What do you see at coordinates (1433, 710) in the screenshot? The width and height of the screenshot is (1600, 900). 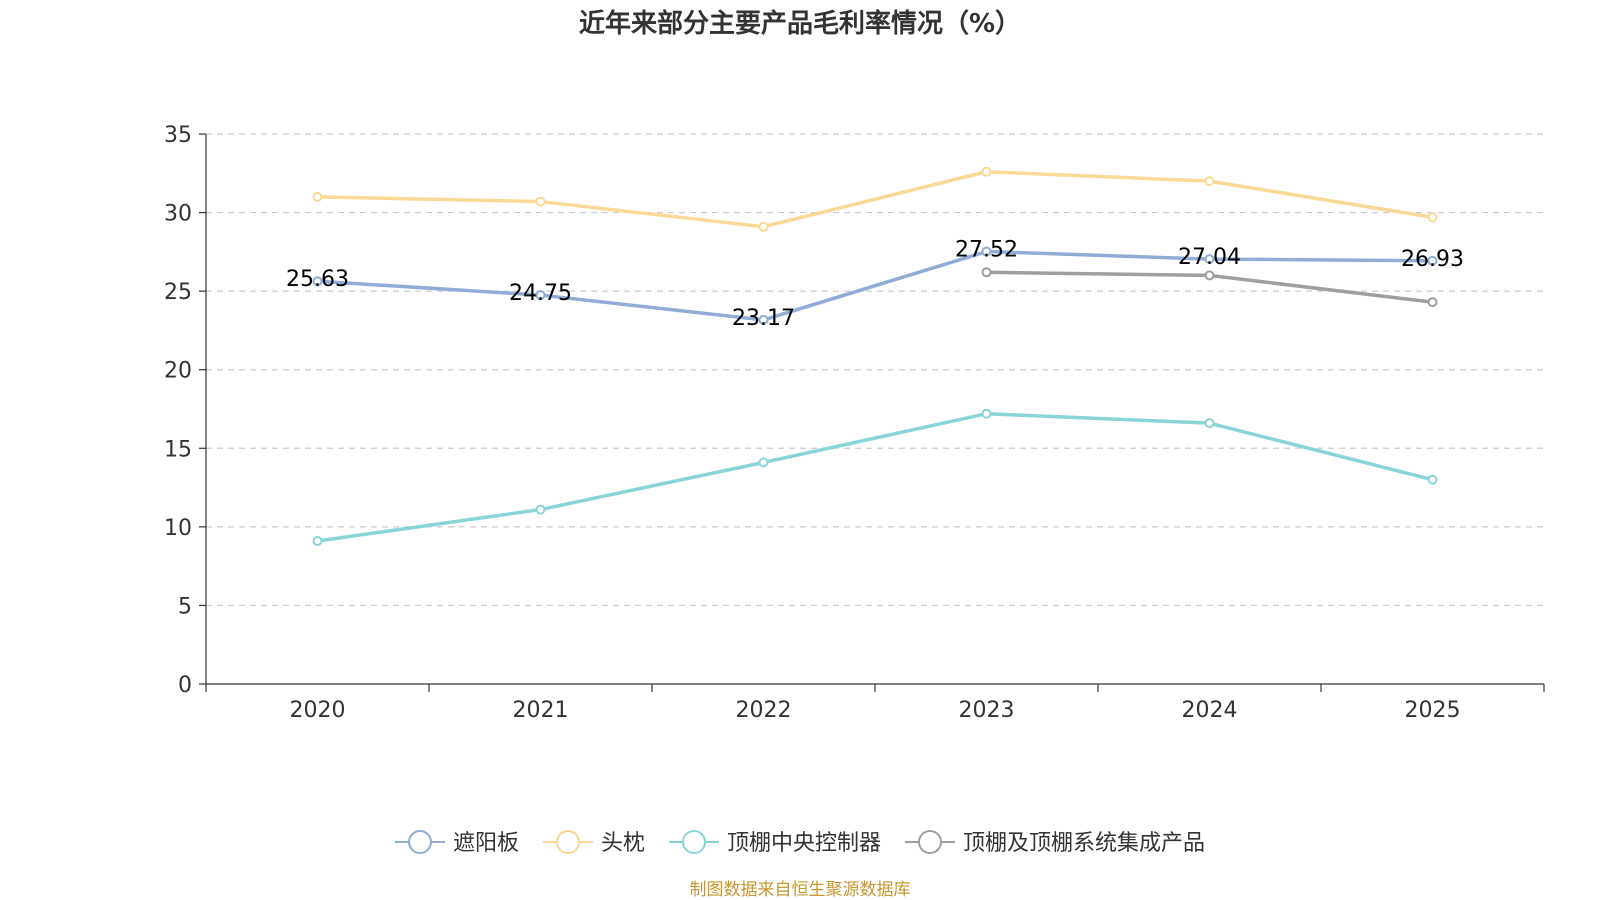 I see `x-tick-label: 2025` at bounding box center [1433, 710].